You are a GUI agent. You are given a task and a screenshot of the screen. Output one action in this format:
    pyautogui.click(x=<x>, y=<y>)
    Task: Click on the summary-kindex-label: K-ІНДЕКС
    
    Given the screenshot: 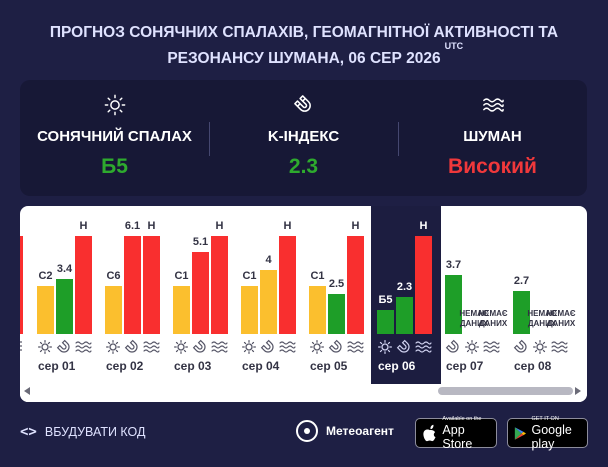 What is the action you would take?
    pyautogui.click(x=303, y=136)
    